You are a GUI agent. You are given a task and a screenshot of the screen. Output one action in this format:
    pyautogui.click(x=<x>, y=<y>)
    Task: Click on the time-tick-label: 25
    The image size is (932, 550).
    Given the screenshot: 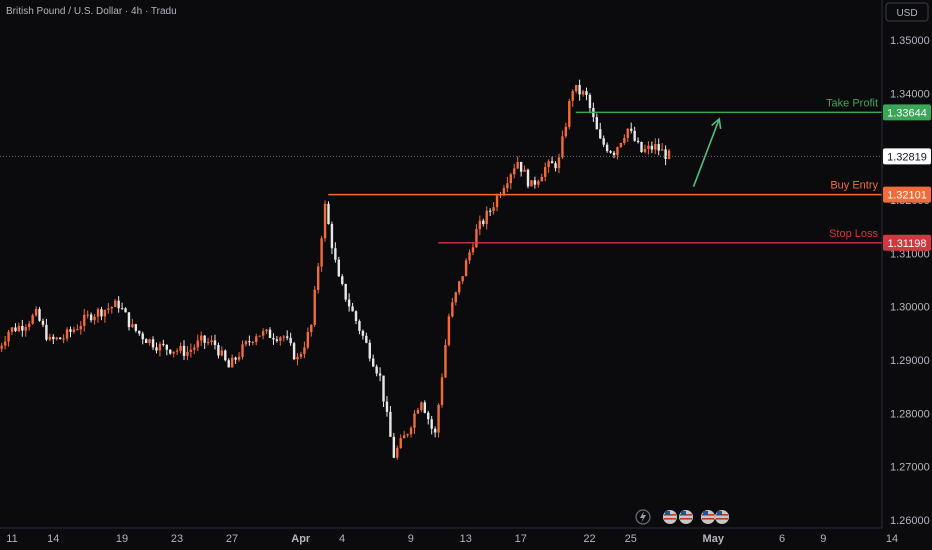 What is the action you would take?
    pyautogui.click(x=631, y=539)
    